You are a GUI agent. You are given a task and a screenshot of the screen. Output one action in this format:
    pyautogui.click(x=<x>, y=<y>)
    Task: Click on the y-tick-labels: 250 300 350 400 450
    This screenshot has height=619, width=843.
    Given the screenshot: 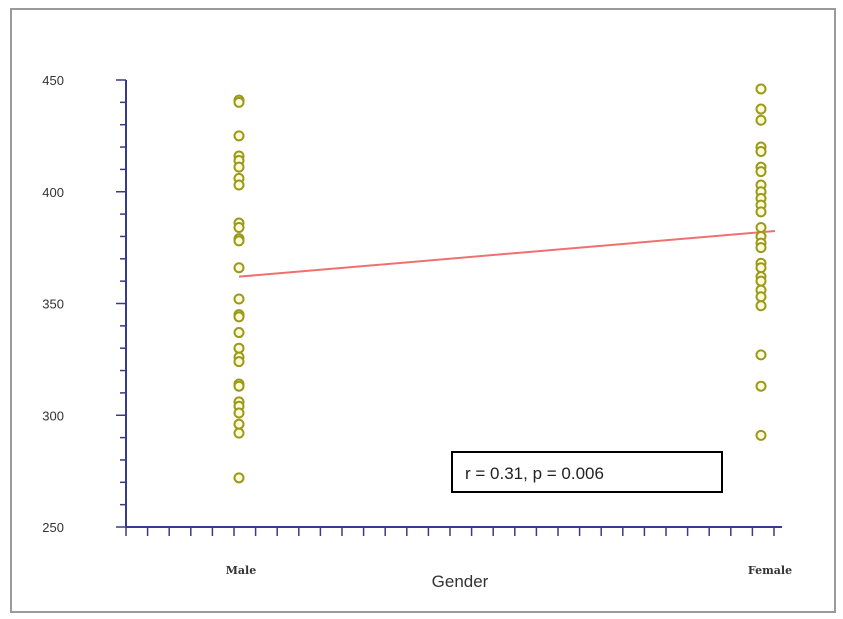 What is the action you would take?
    pyautogui.click(x=53, y=304)
    